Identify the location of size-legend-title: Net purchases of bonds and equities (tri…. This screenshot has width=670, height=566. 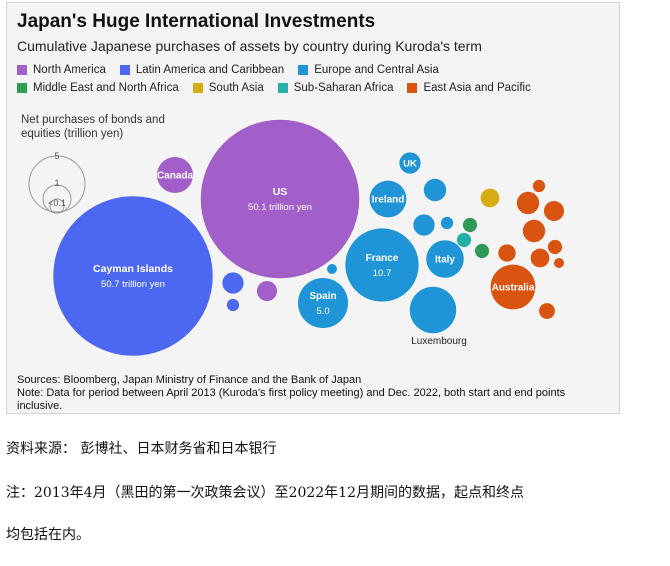
(93, 127).